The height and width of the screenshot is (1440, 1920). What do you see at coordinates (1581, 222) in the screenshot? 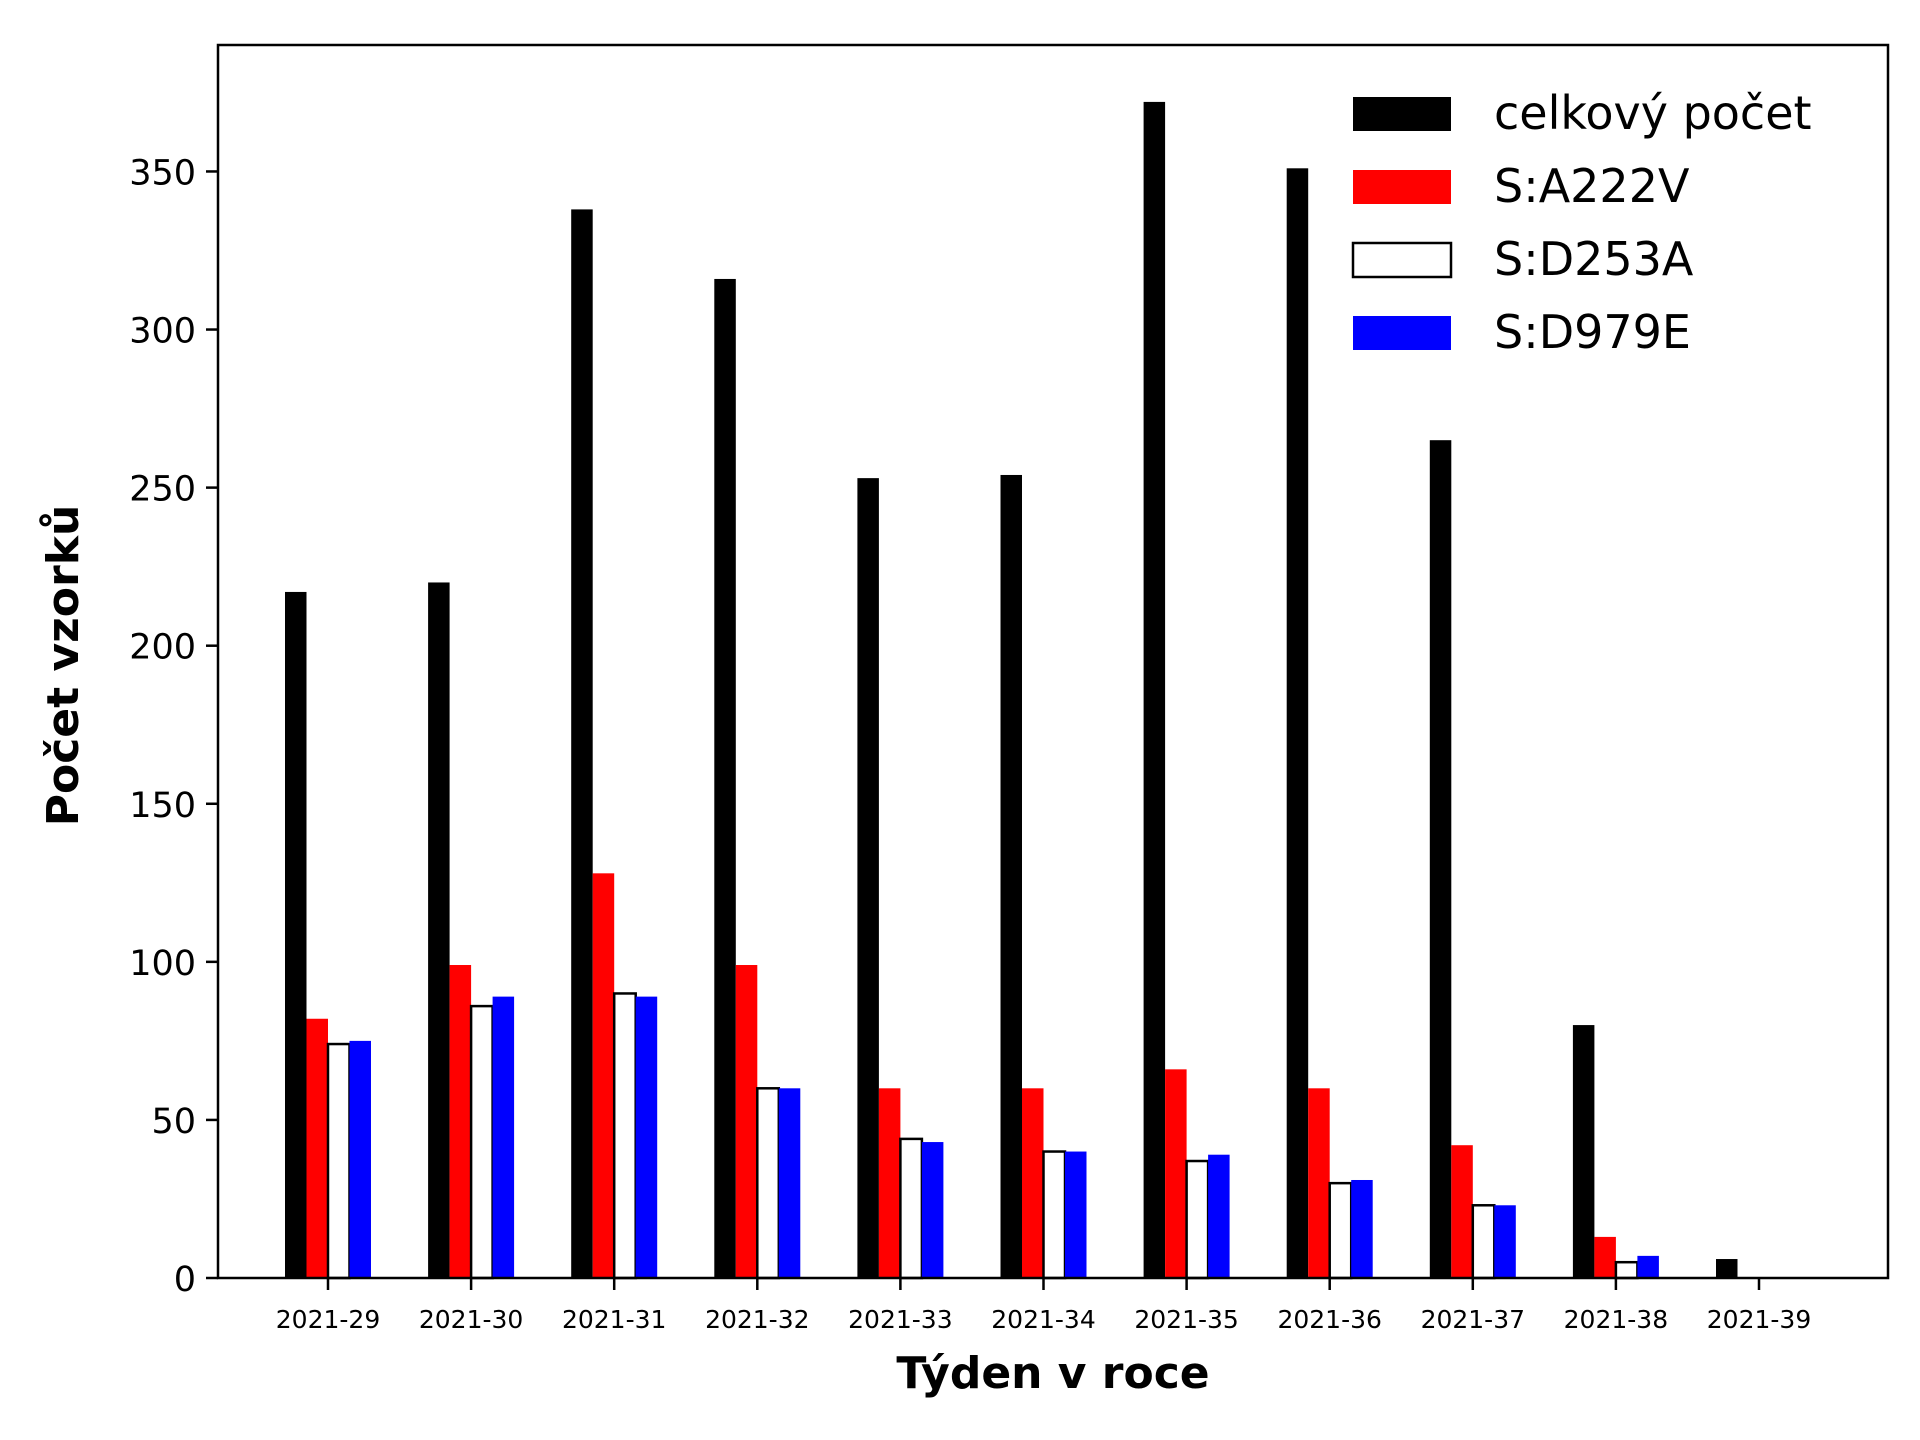
I see `legend: celkový počet S:A222V S:D253A S:D979E` at bounding box center [1581, 222].